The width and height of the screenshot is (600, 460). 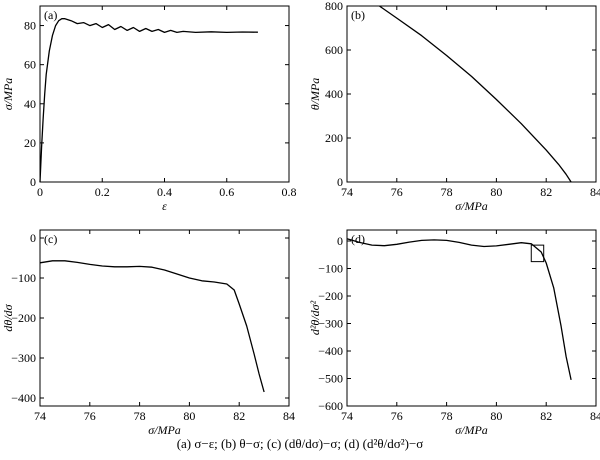 What do you see at coordinates (334, 138) in the screenshot?
I see `y-tick-label-b: 200` at bounding box center [334, 138].